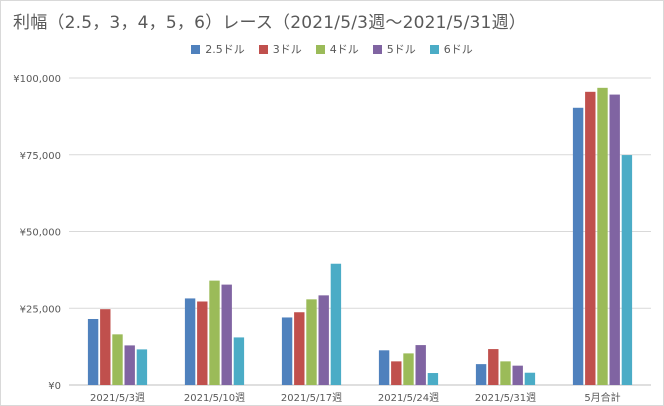 This screenshot has width=664, height=406. What do you see at coordinates (225, 49) in the screenshot?
I see `legend-label-1: 2.5ドル` at bounding box center [225, 49].